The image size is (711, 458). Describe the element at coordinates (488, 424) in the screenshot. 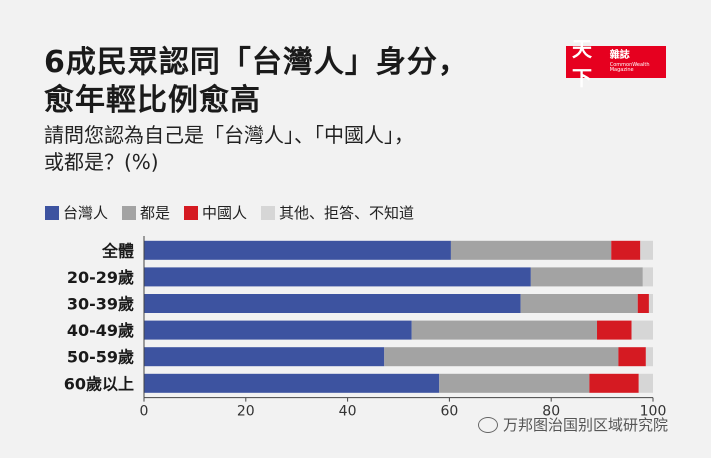

I see `wechat-icon` at that location.